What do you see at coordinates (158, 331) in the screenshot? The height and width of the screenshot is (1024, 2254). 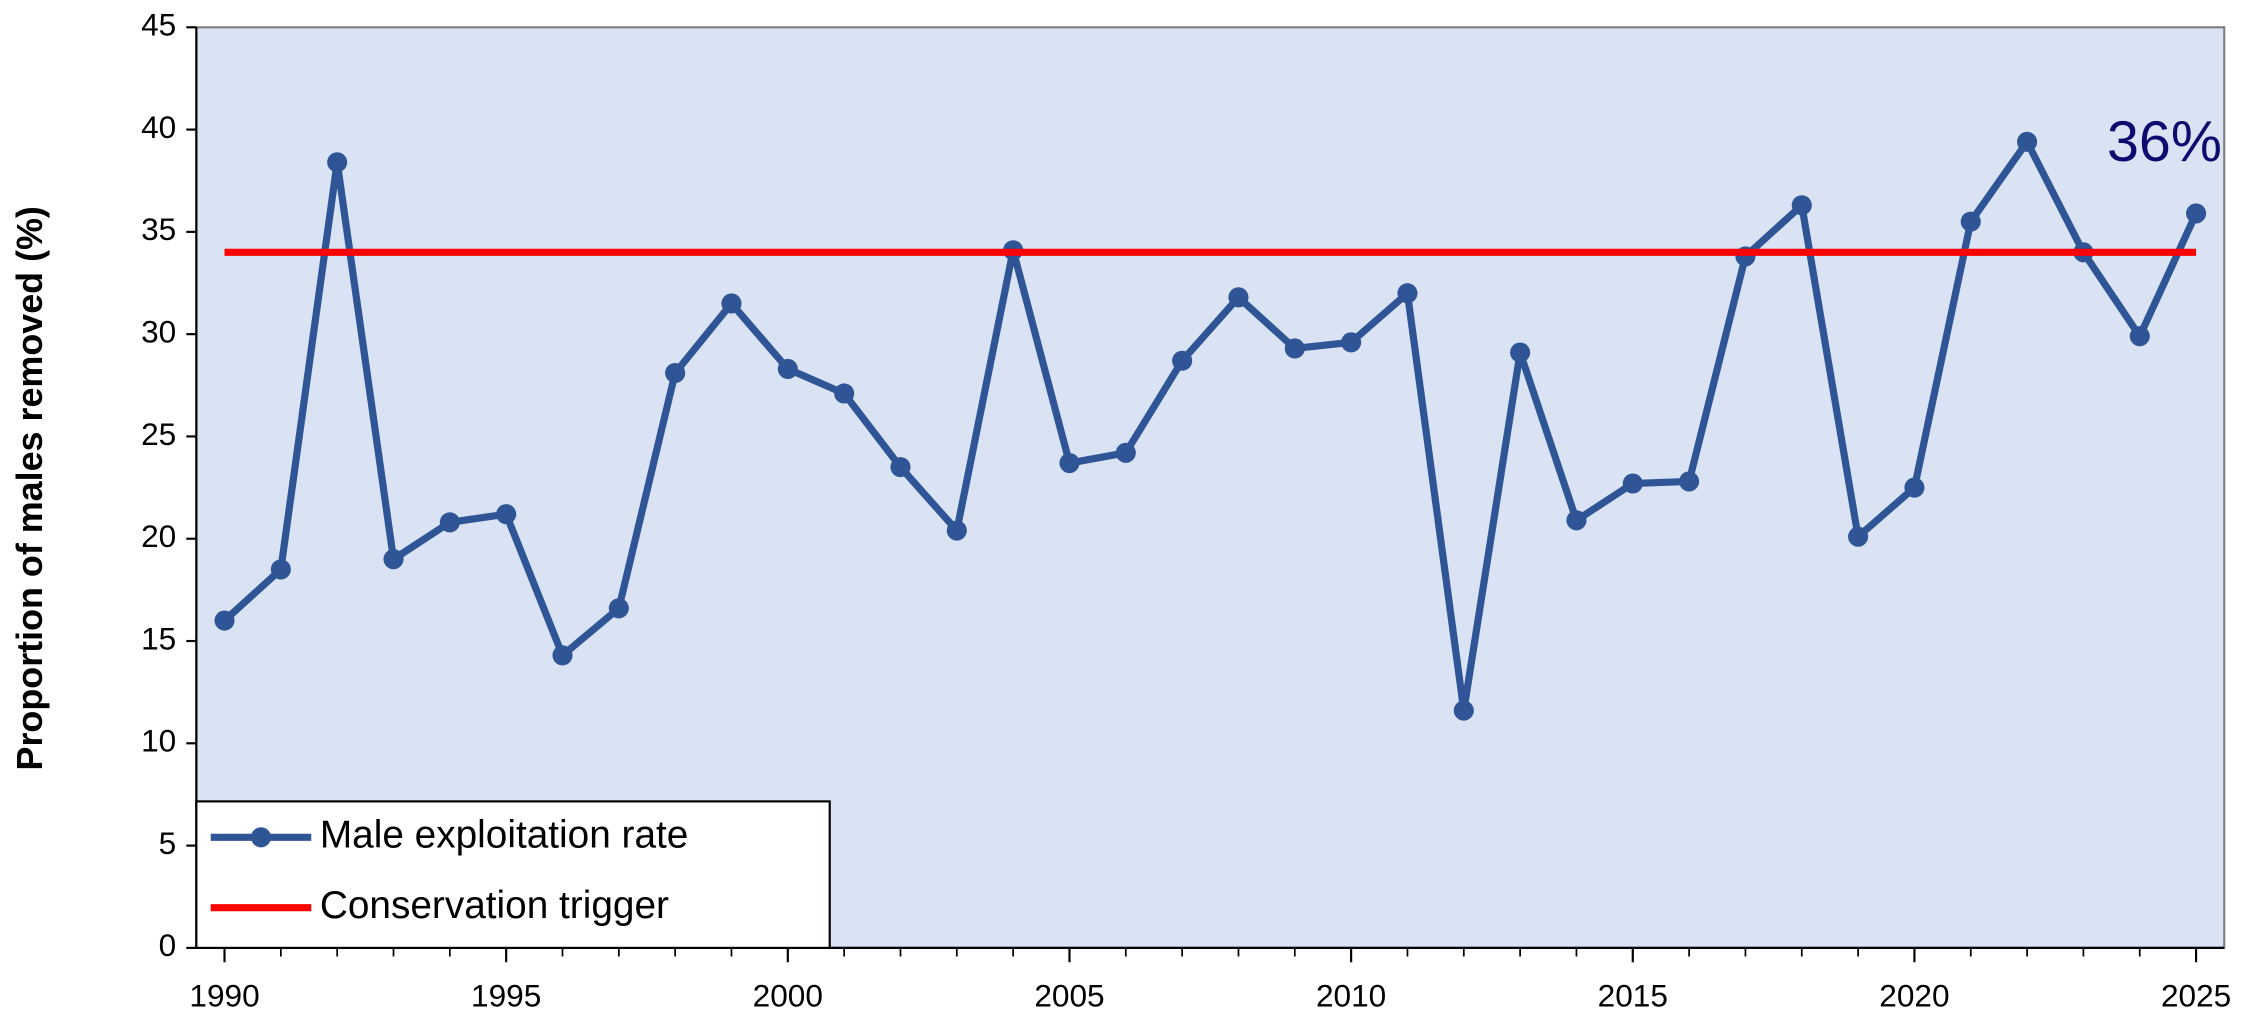 I see `y-tick-label: 30` at bounding box center [158, 331].